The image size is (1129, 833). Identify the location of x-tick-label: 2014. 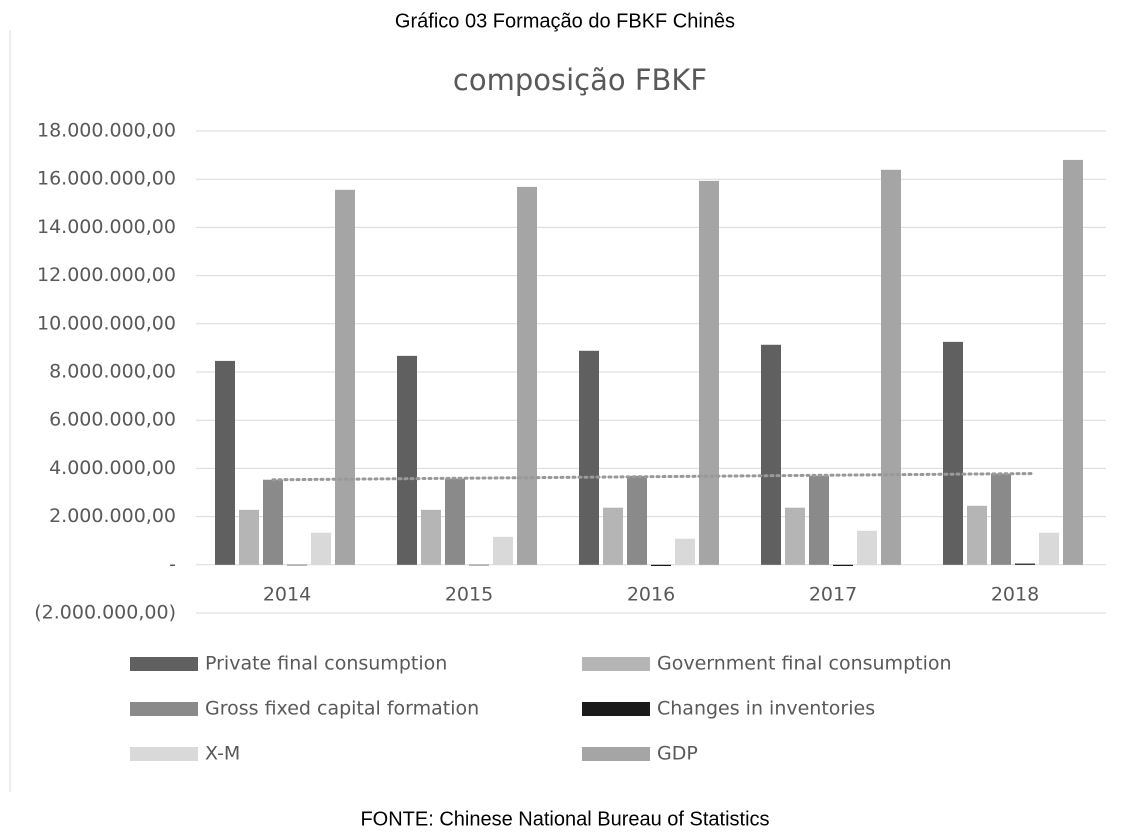
(287, 594).